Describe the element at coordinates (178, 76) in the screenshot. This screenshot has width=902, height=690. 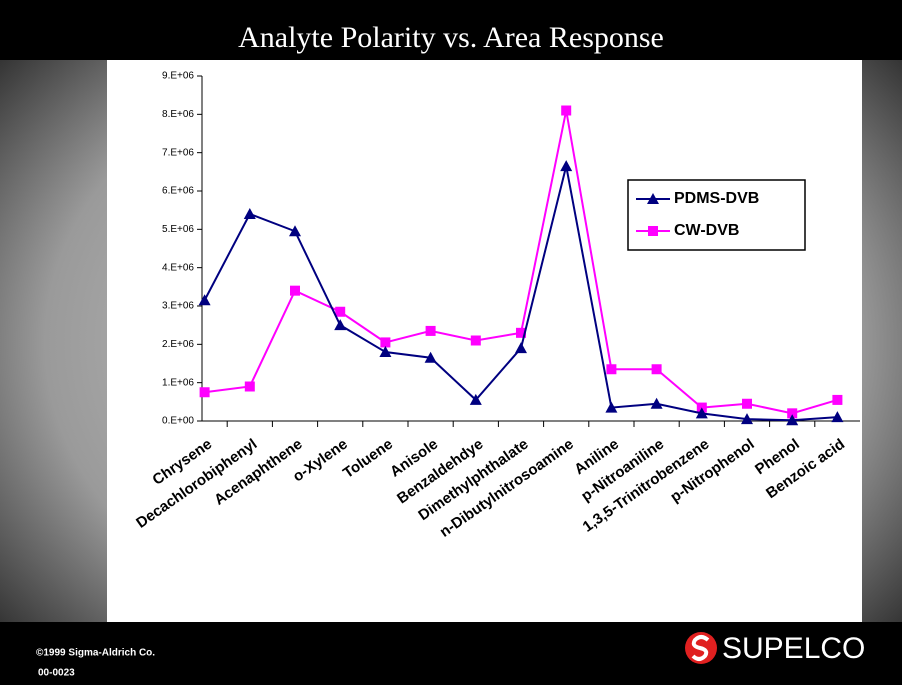
I see `y-tick-label: 9.E+06` at that location.